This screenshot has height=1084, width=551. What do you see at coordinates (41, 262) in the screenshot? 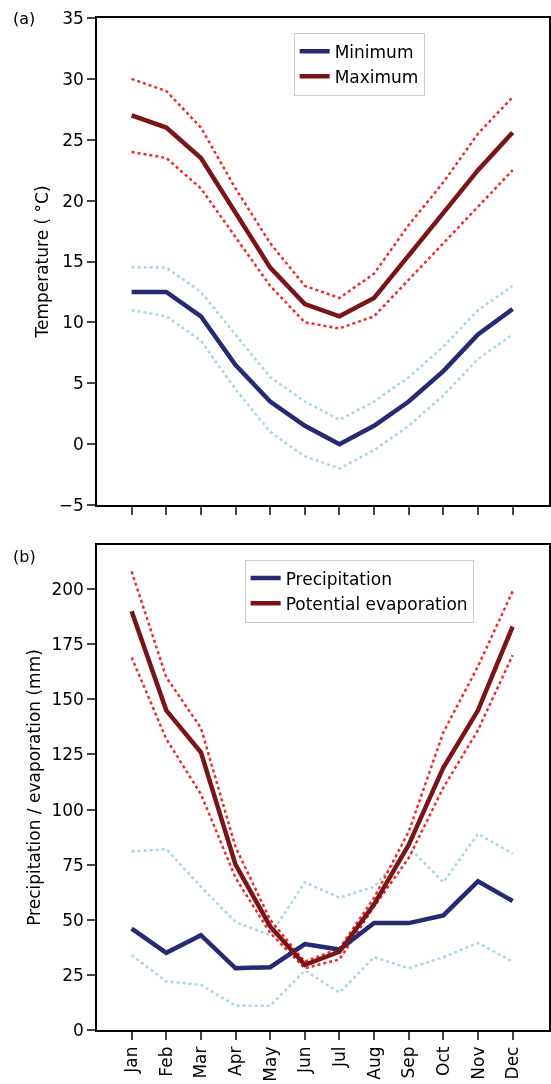
I see `y-axis-title: Temperature ( °C)` at bounding box center [41, 262].